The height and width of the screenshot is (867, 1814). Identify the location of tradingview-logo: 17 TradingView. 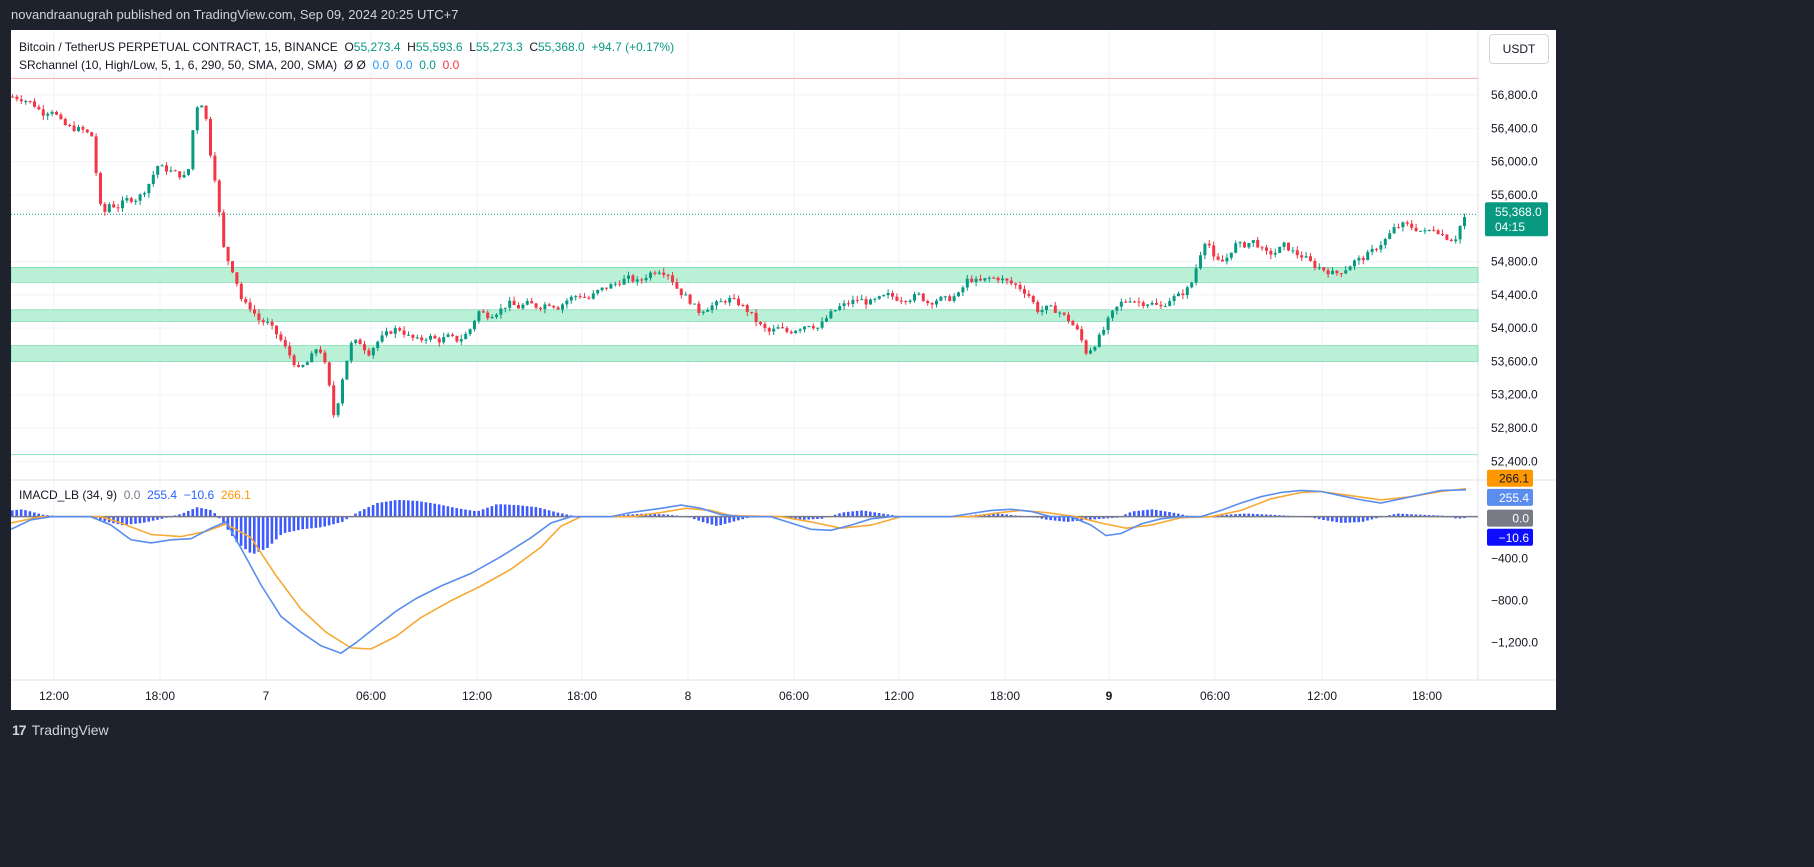
(60, 730).